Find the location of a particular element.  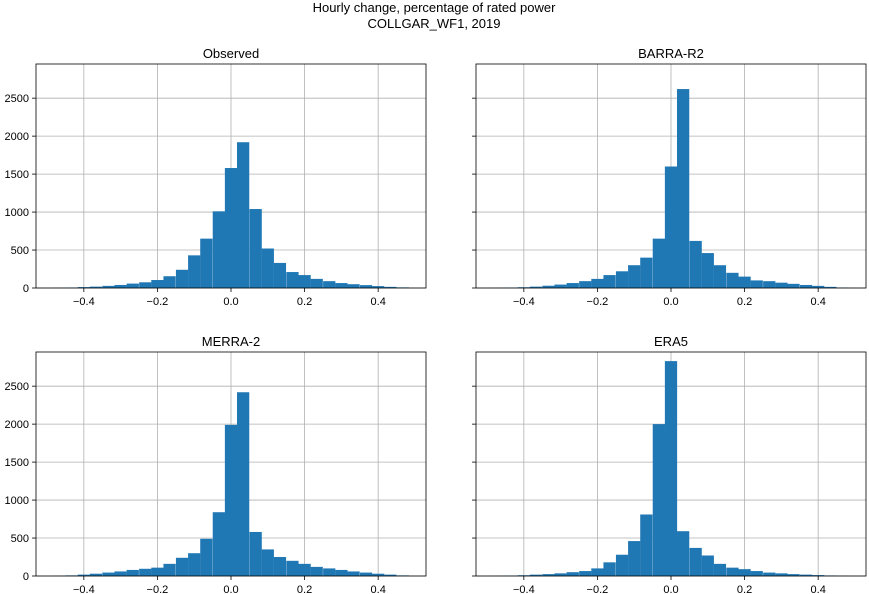

y-tick-label: 1500 is located at coordinates (17, 175).